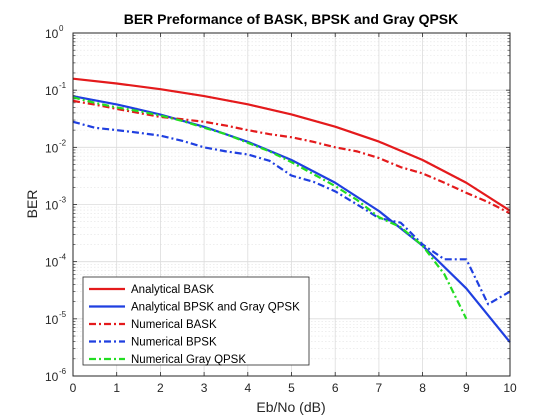  Describe the element at coordinates (63, 142) in the screenshot. I see `y-tick-exponent: -2` at that location.